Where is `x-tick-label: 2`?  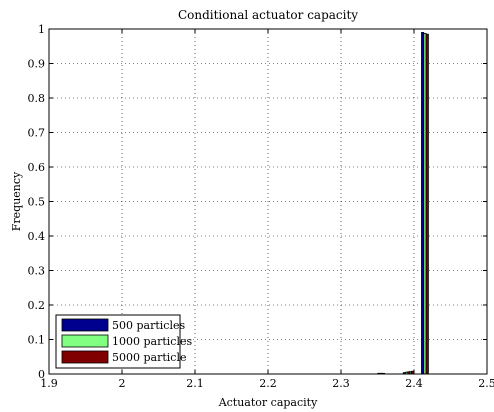 x-tick-label: 2 is located at coordinates (122, 383).